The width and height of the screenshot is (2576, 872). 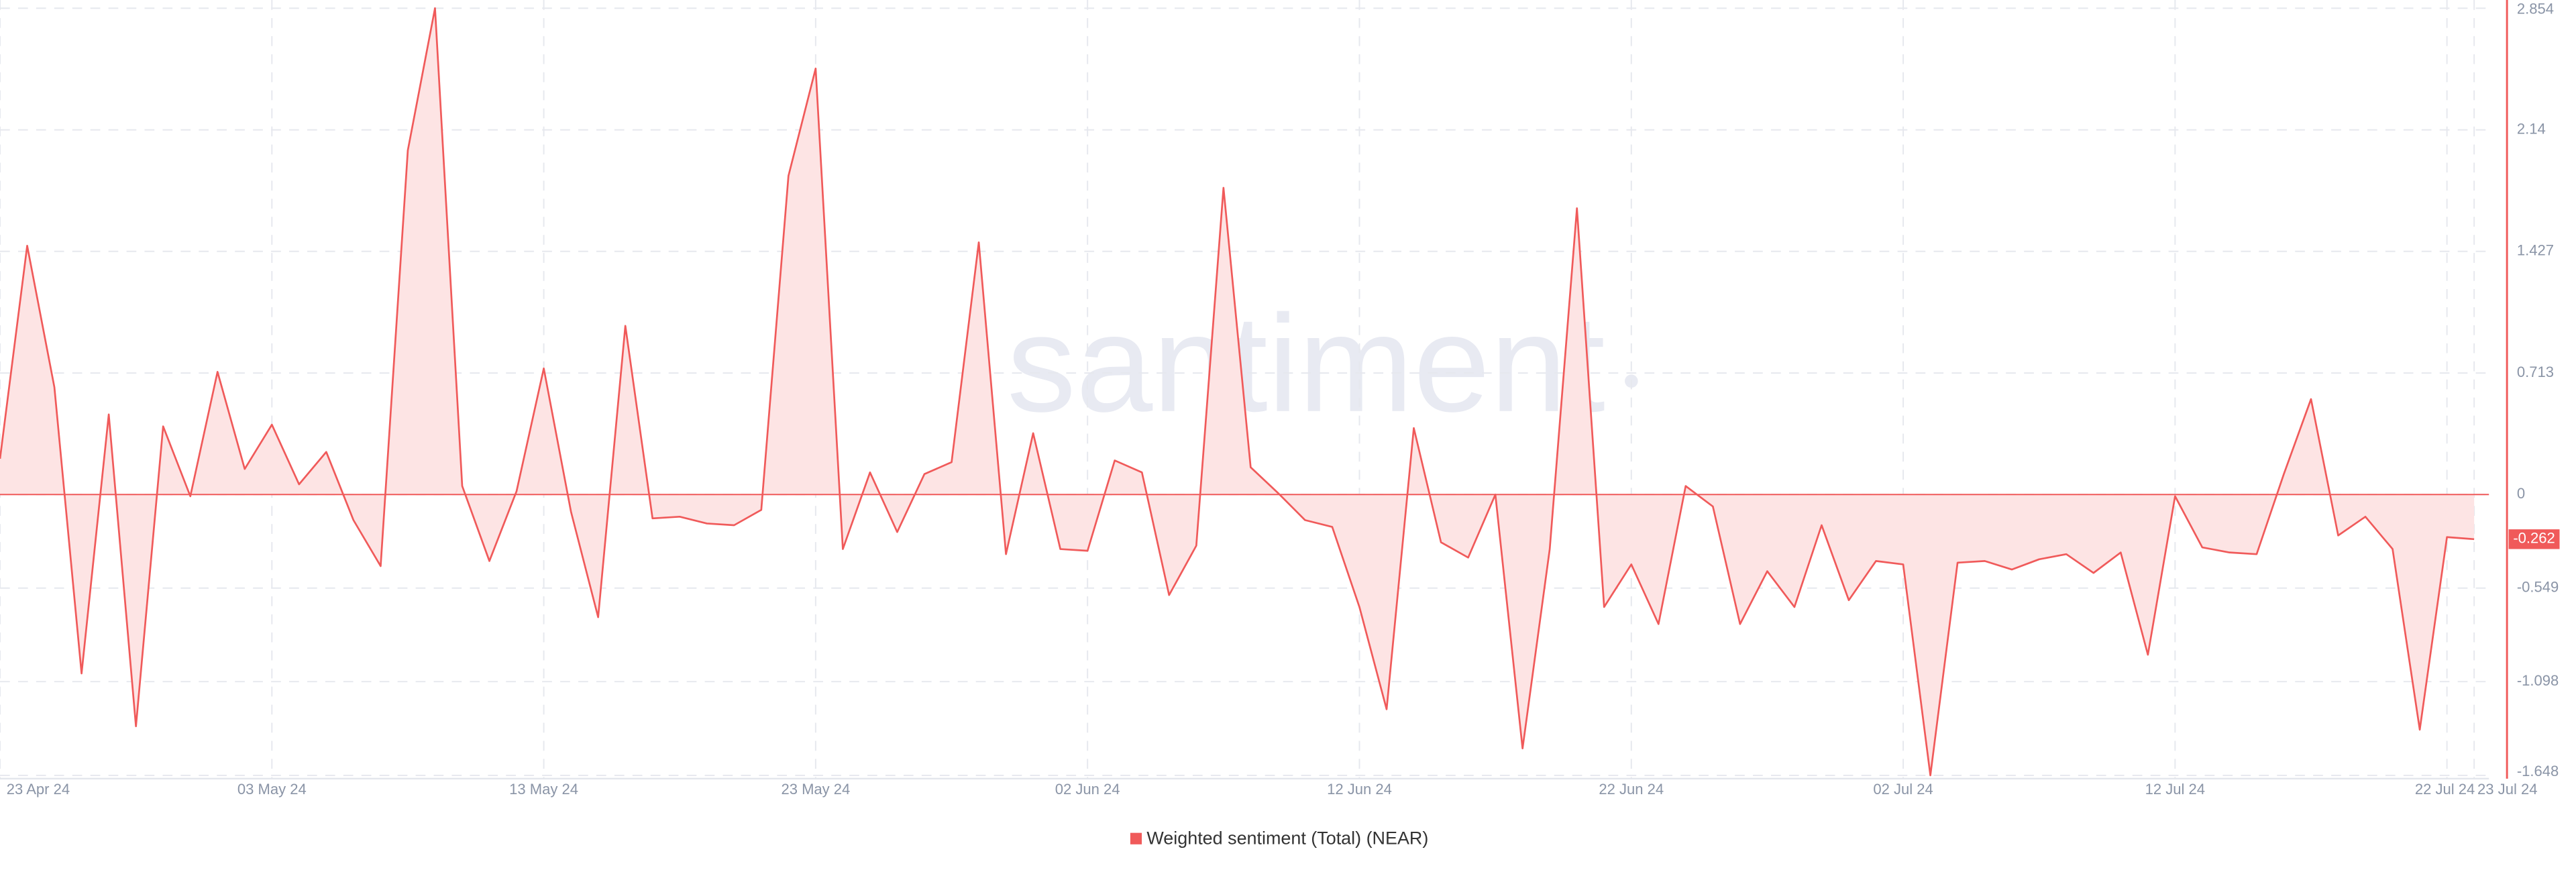 I want to click on x-tick-label: 22 Jul 24, so click(x=2445, y=790).